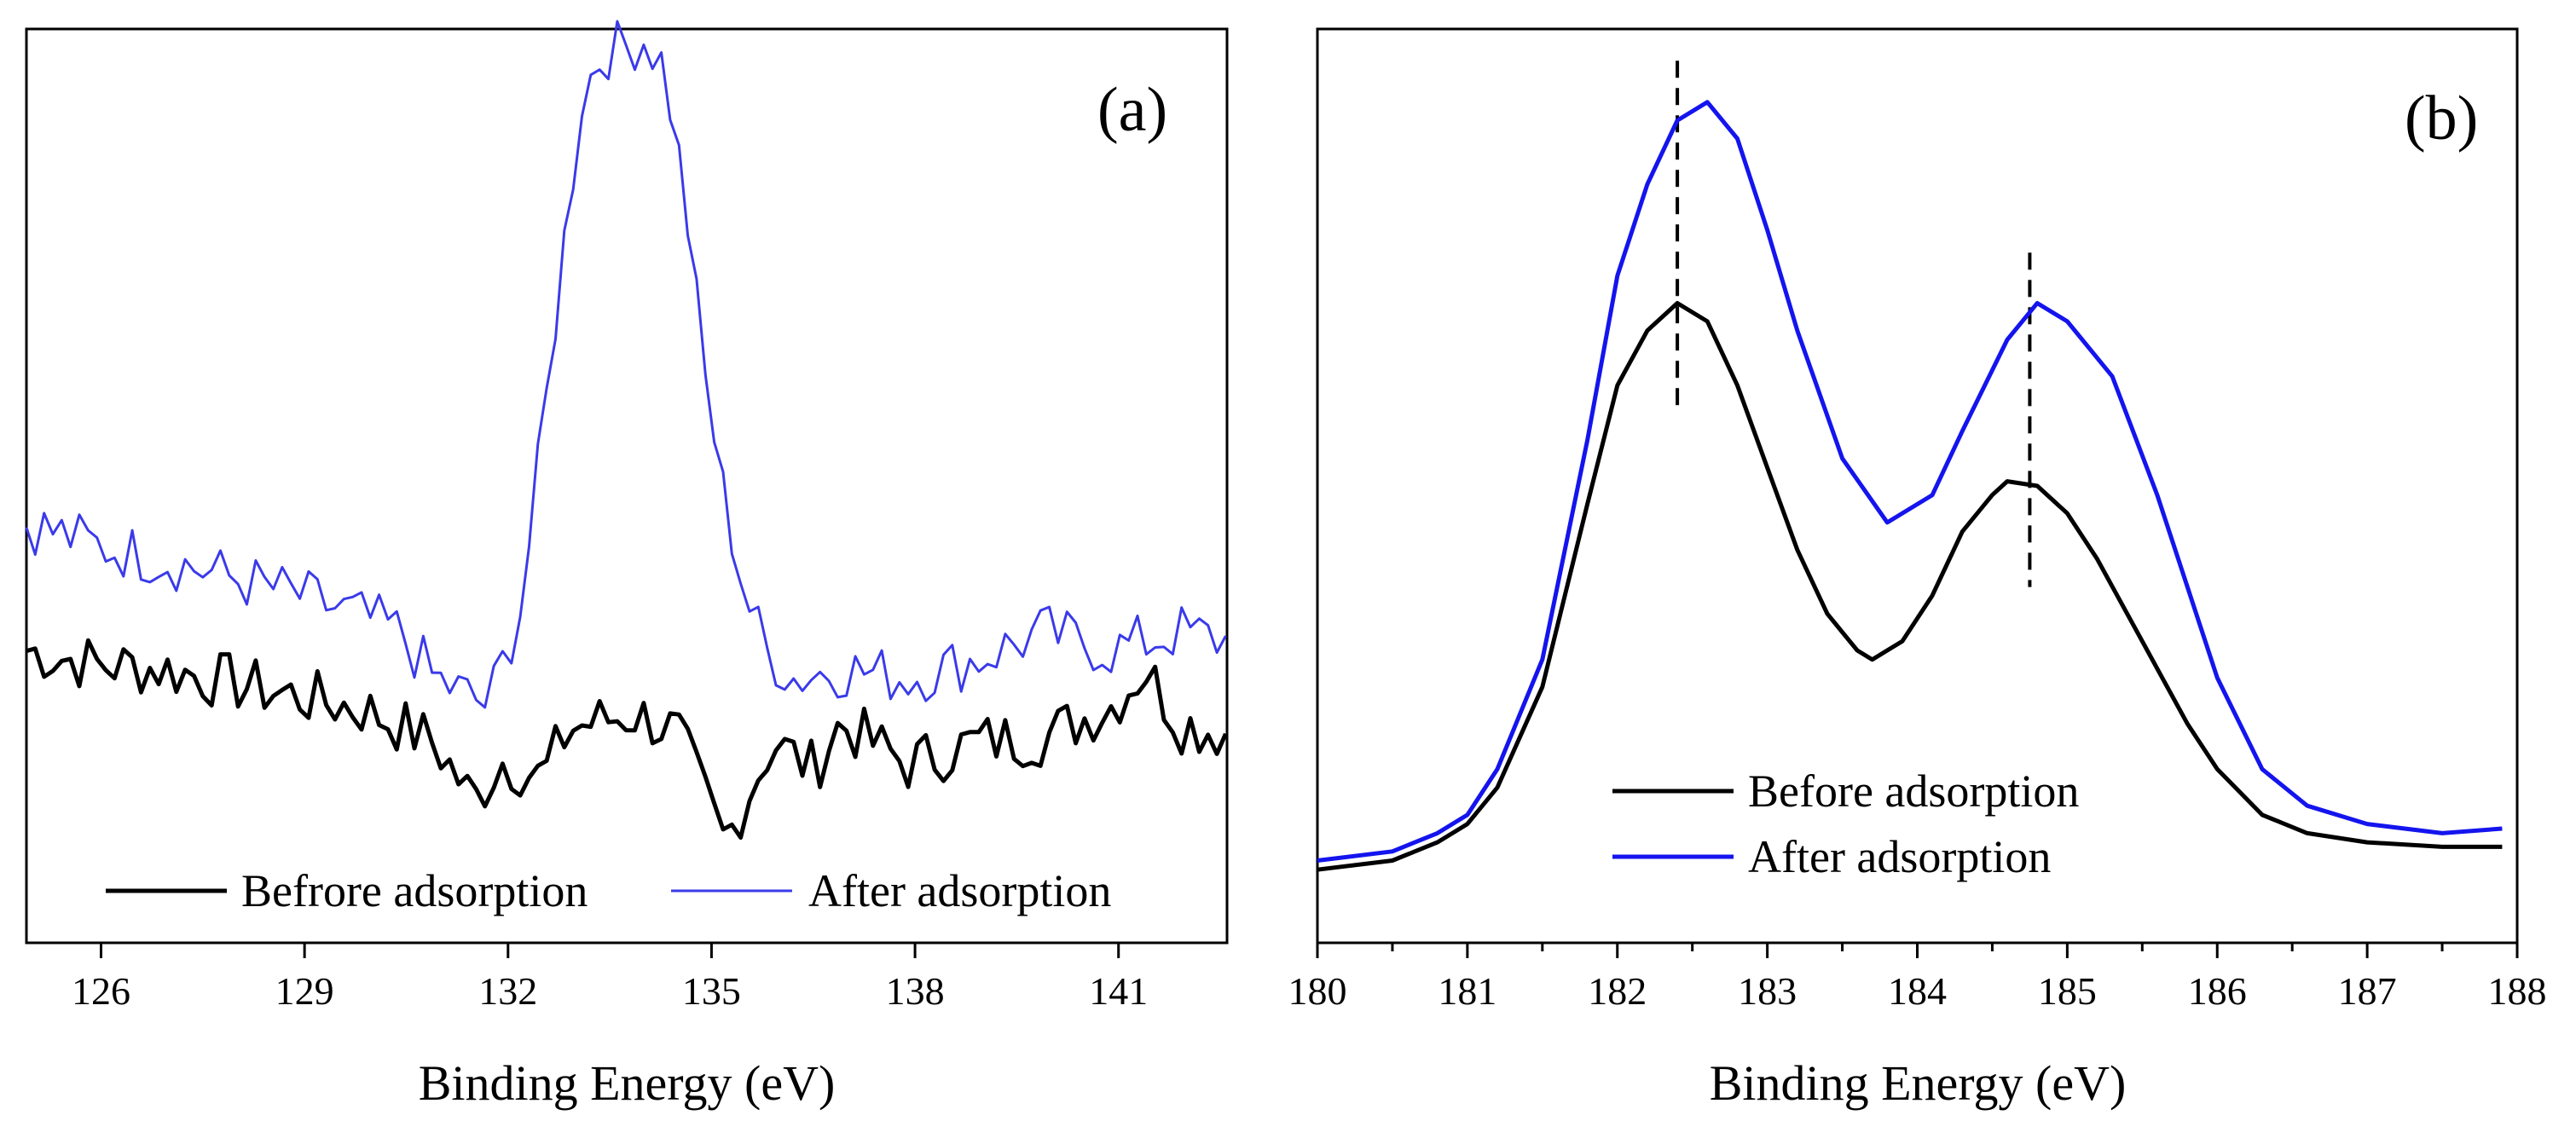 The image size is (2576, 1144). What do you see at coordinates (415, 890) in the screenshot?
I see `legend-label-before-a: Befrore adsorption` at bounding box center [415, 890].